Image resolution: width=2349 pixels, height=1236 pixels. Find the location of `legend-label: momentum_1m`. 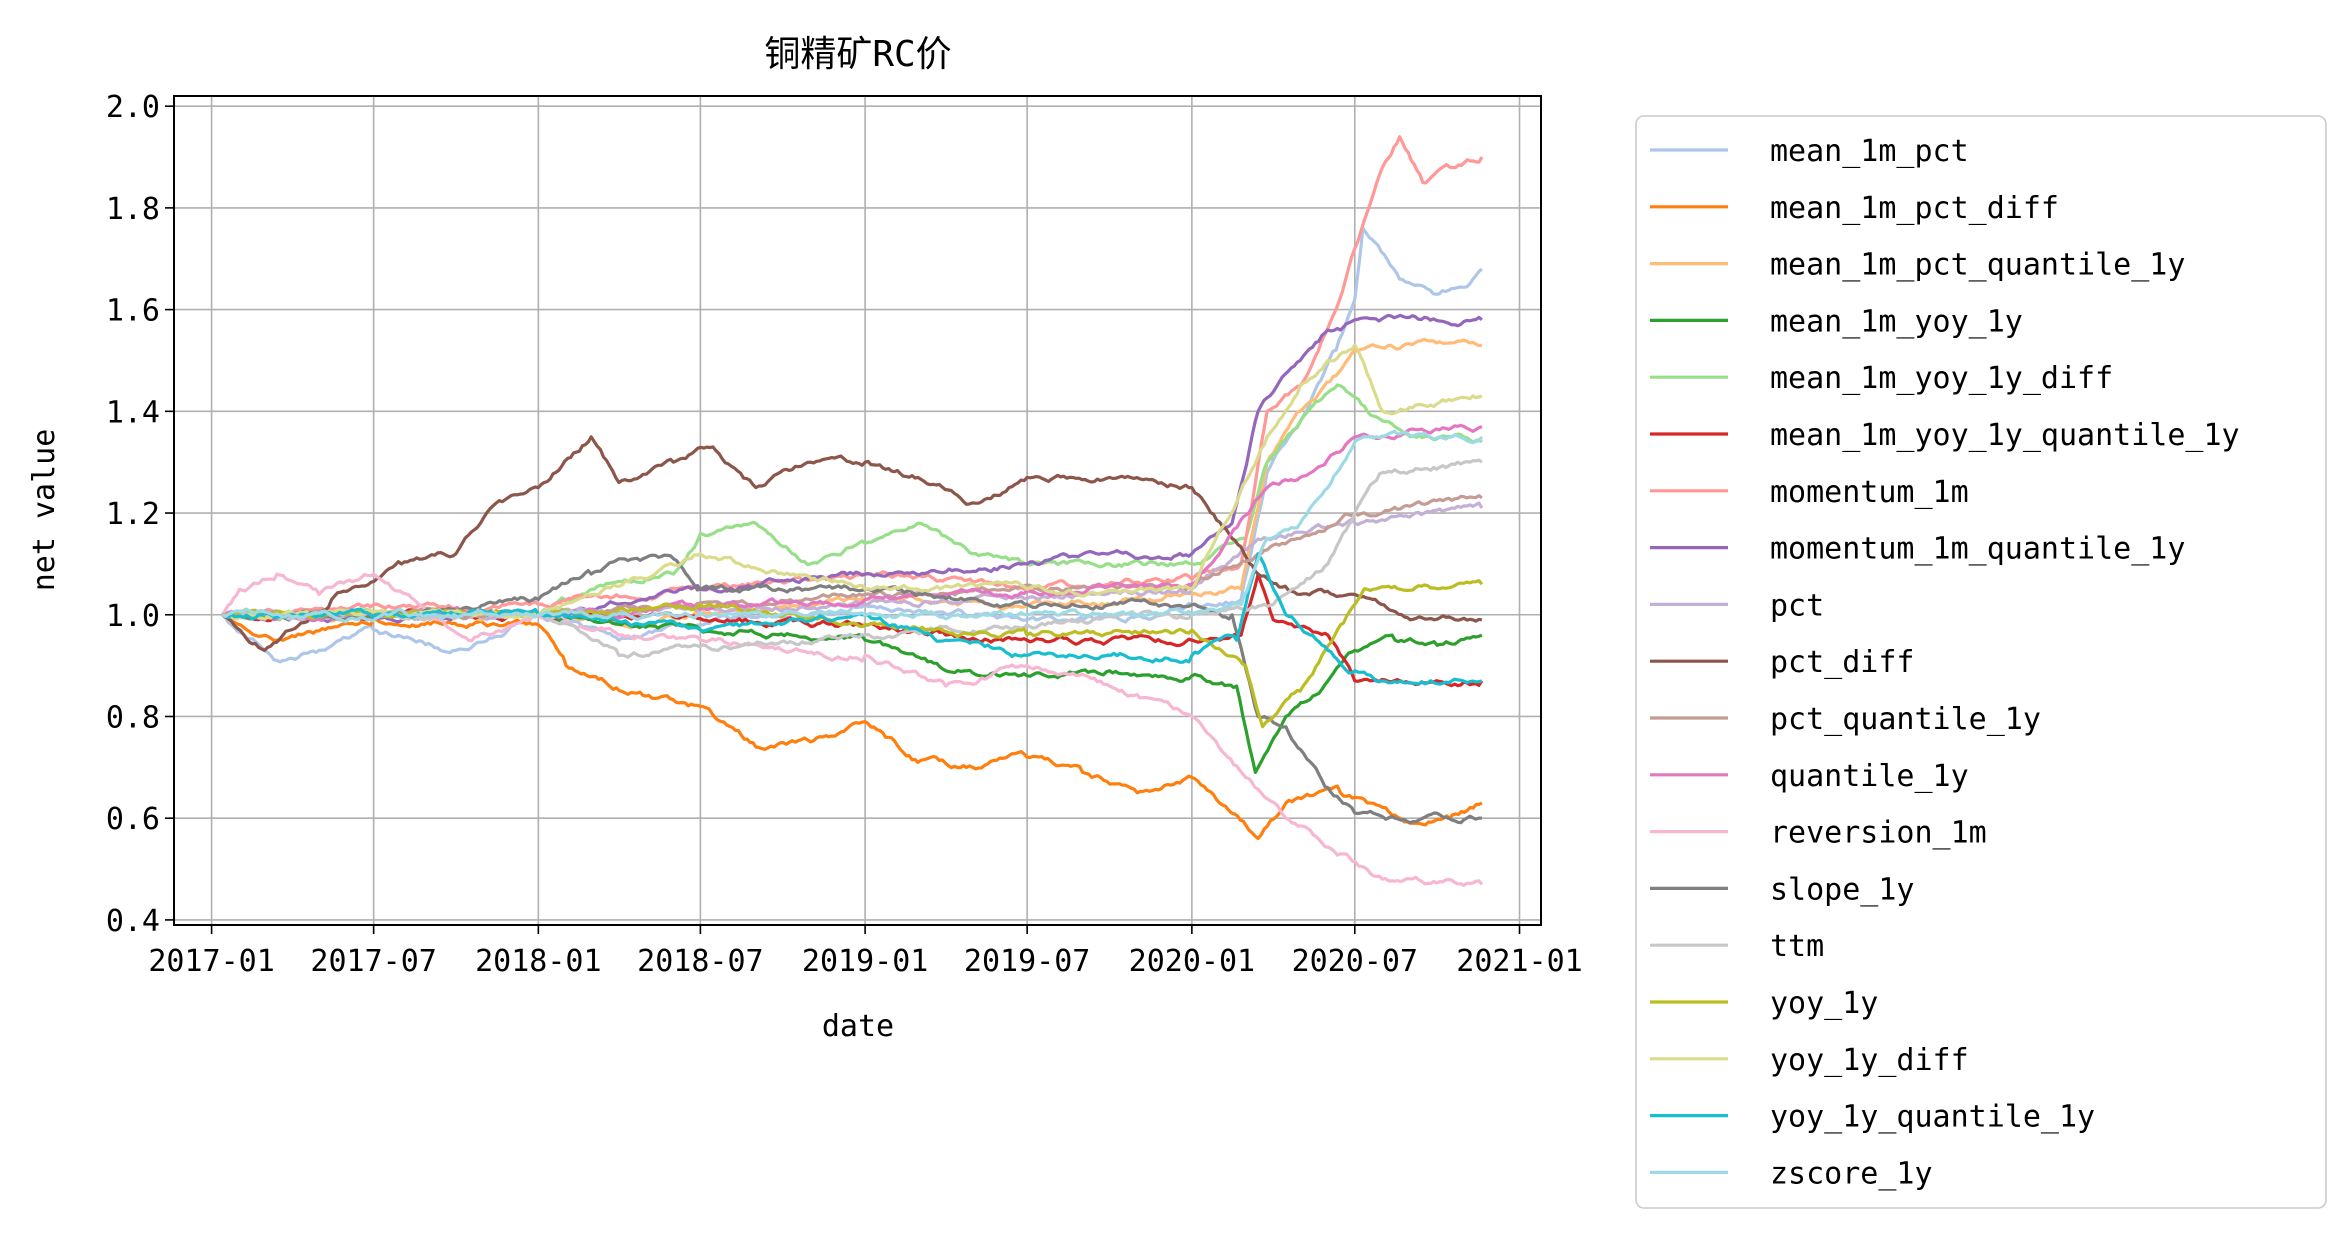

legend-label: momentum_1m is located at coordinates (1869, 492).